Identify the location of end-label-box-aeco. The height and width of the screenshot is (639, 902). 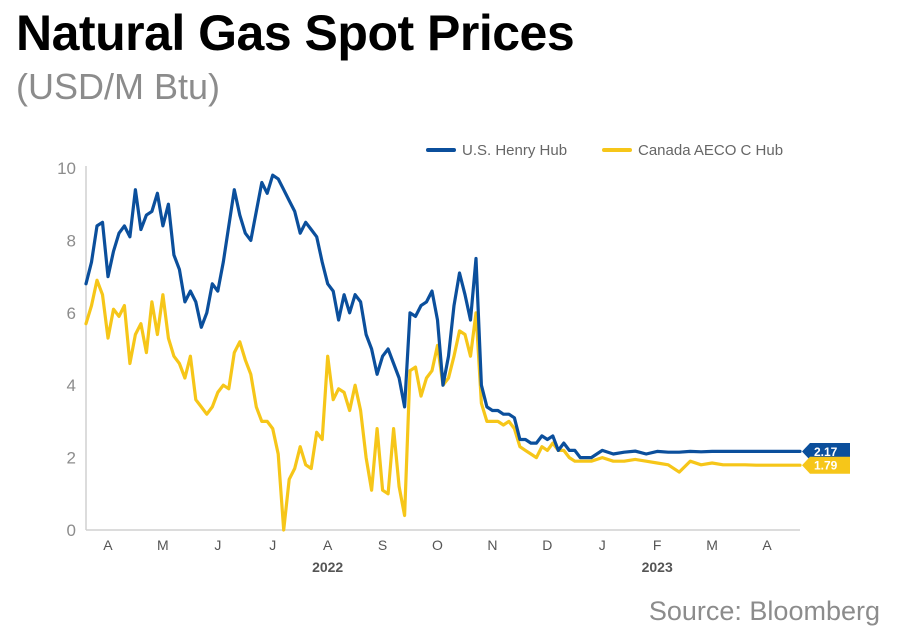
(826, 465).